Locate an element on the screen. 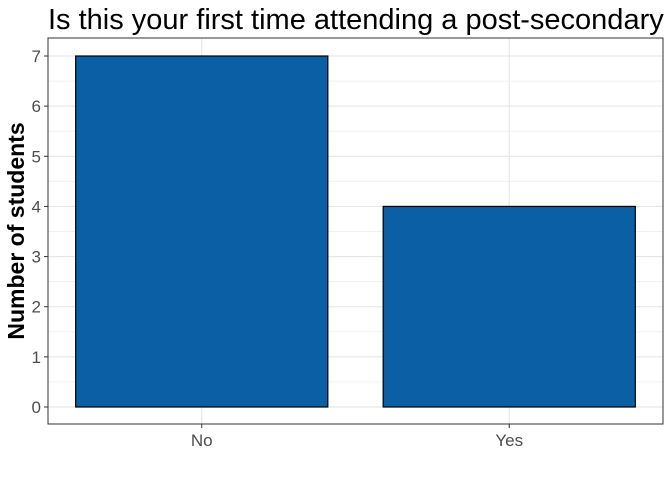  y-axis: 0 1 2 3 4 5 6 7 is located at coordinates (40, 232).